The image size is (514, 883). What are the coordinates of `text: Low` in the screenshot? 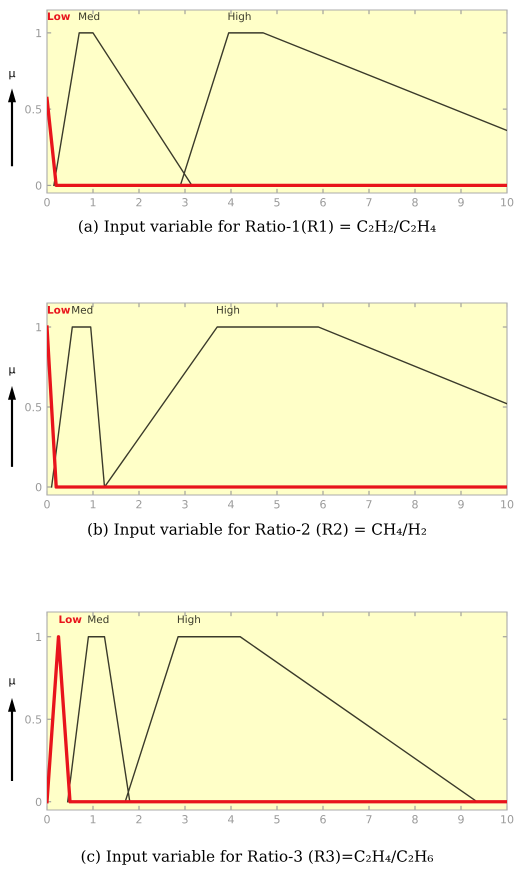 It's located at (59, 16).